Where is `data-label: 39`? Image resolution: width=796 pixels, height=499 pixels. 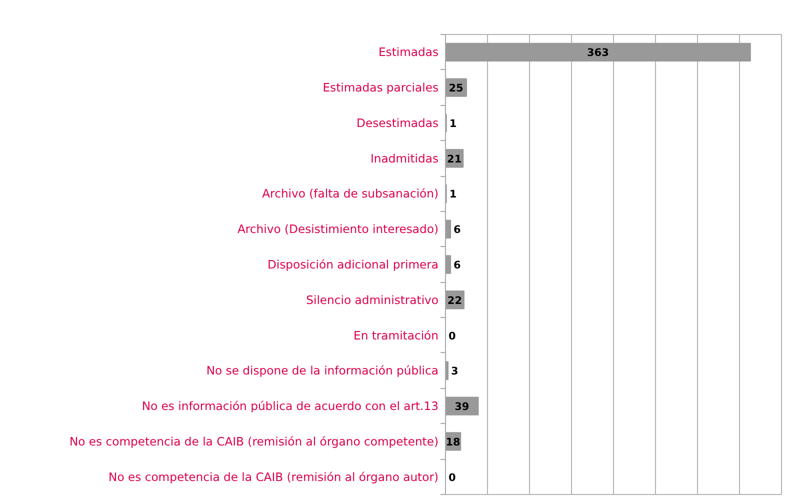 data-label: 39 is located at coordinates (462, 407).